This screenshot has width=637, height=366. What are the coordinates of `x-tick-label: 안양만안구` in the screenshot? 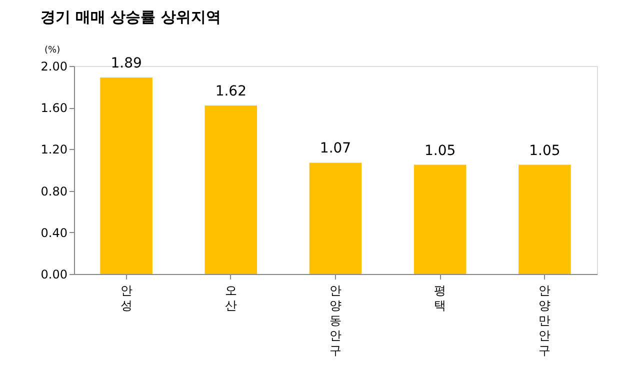 It's located at (544, 321).